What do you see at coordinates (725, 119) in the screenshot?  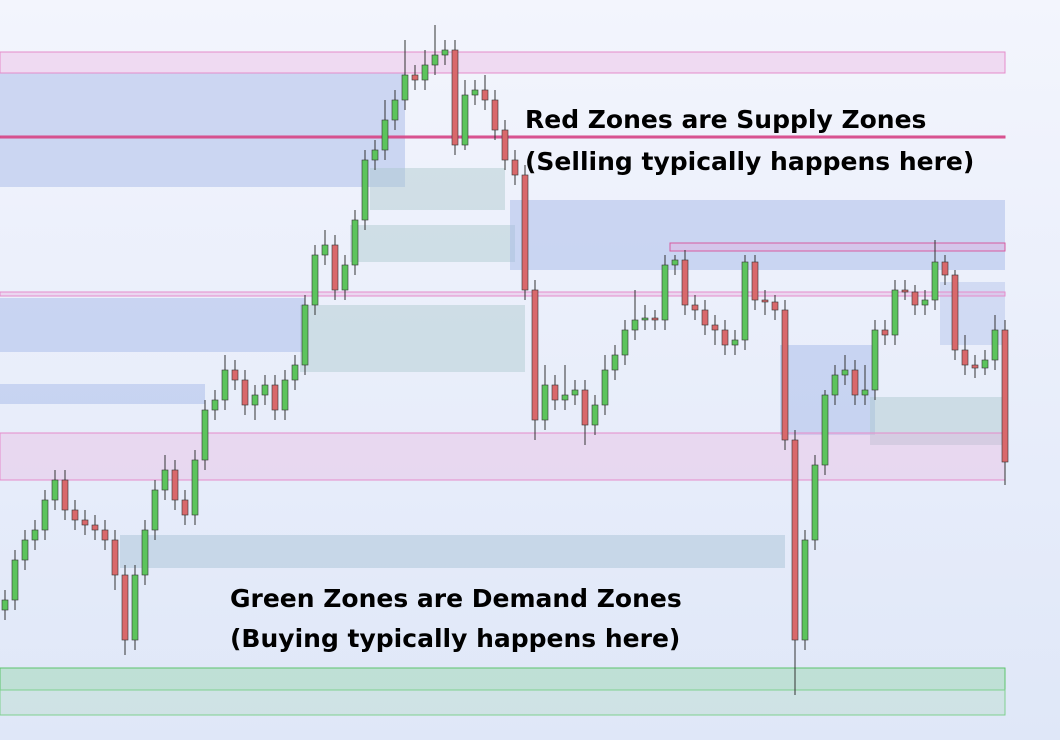 I see `annotation: Red Zones are Supply Zones` at bounding box center [725, 119].